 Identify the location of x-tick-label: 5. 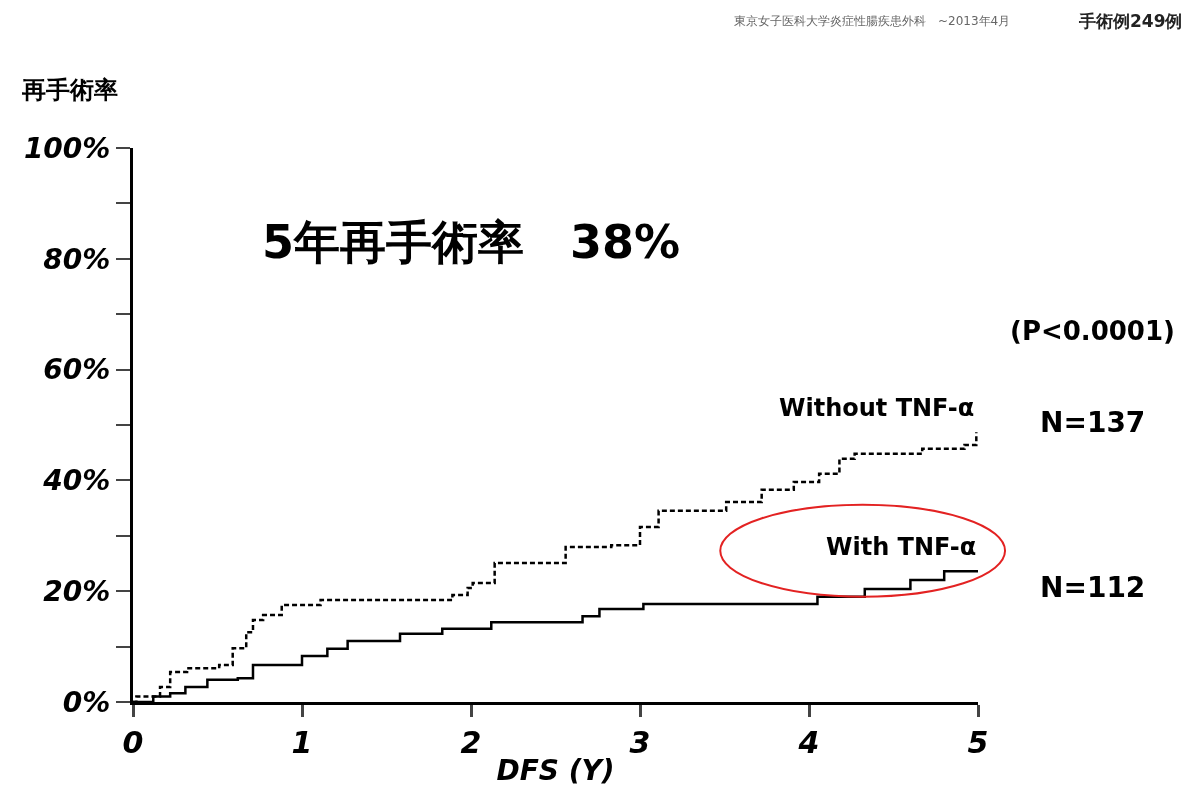
(978, 742).